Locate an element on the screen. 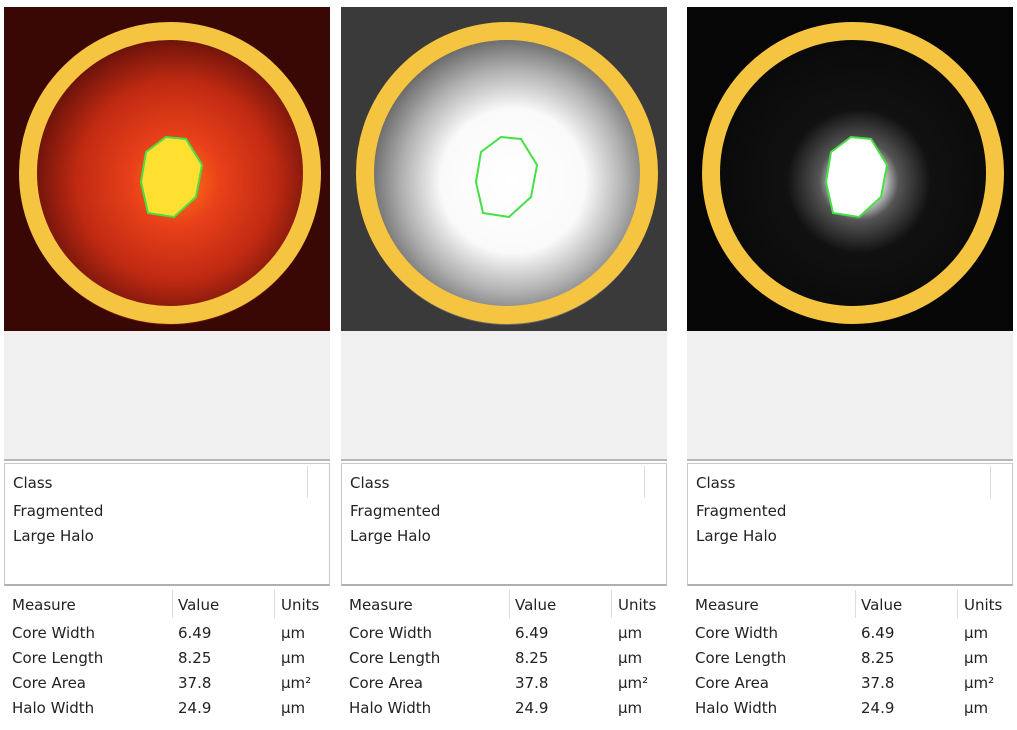 The width and height of the screenshot is (1017, 730). glow is located at coordinates (507, 175).